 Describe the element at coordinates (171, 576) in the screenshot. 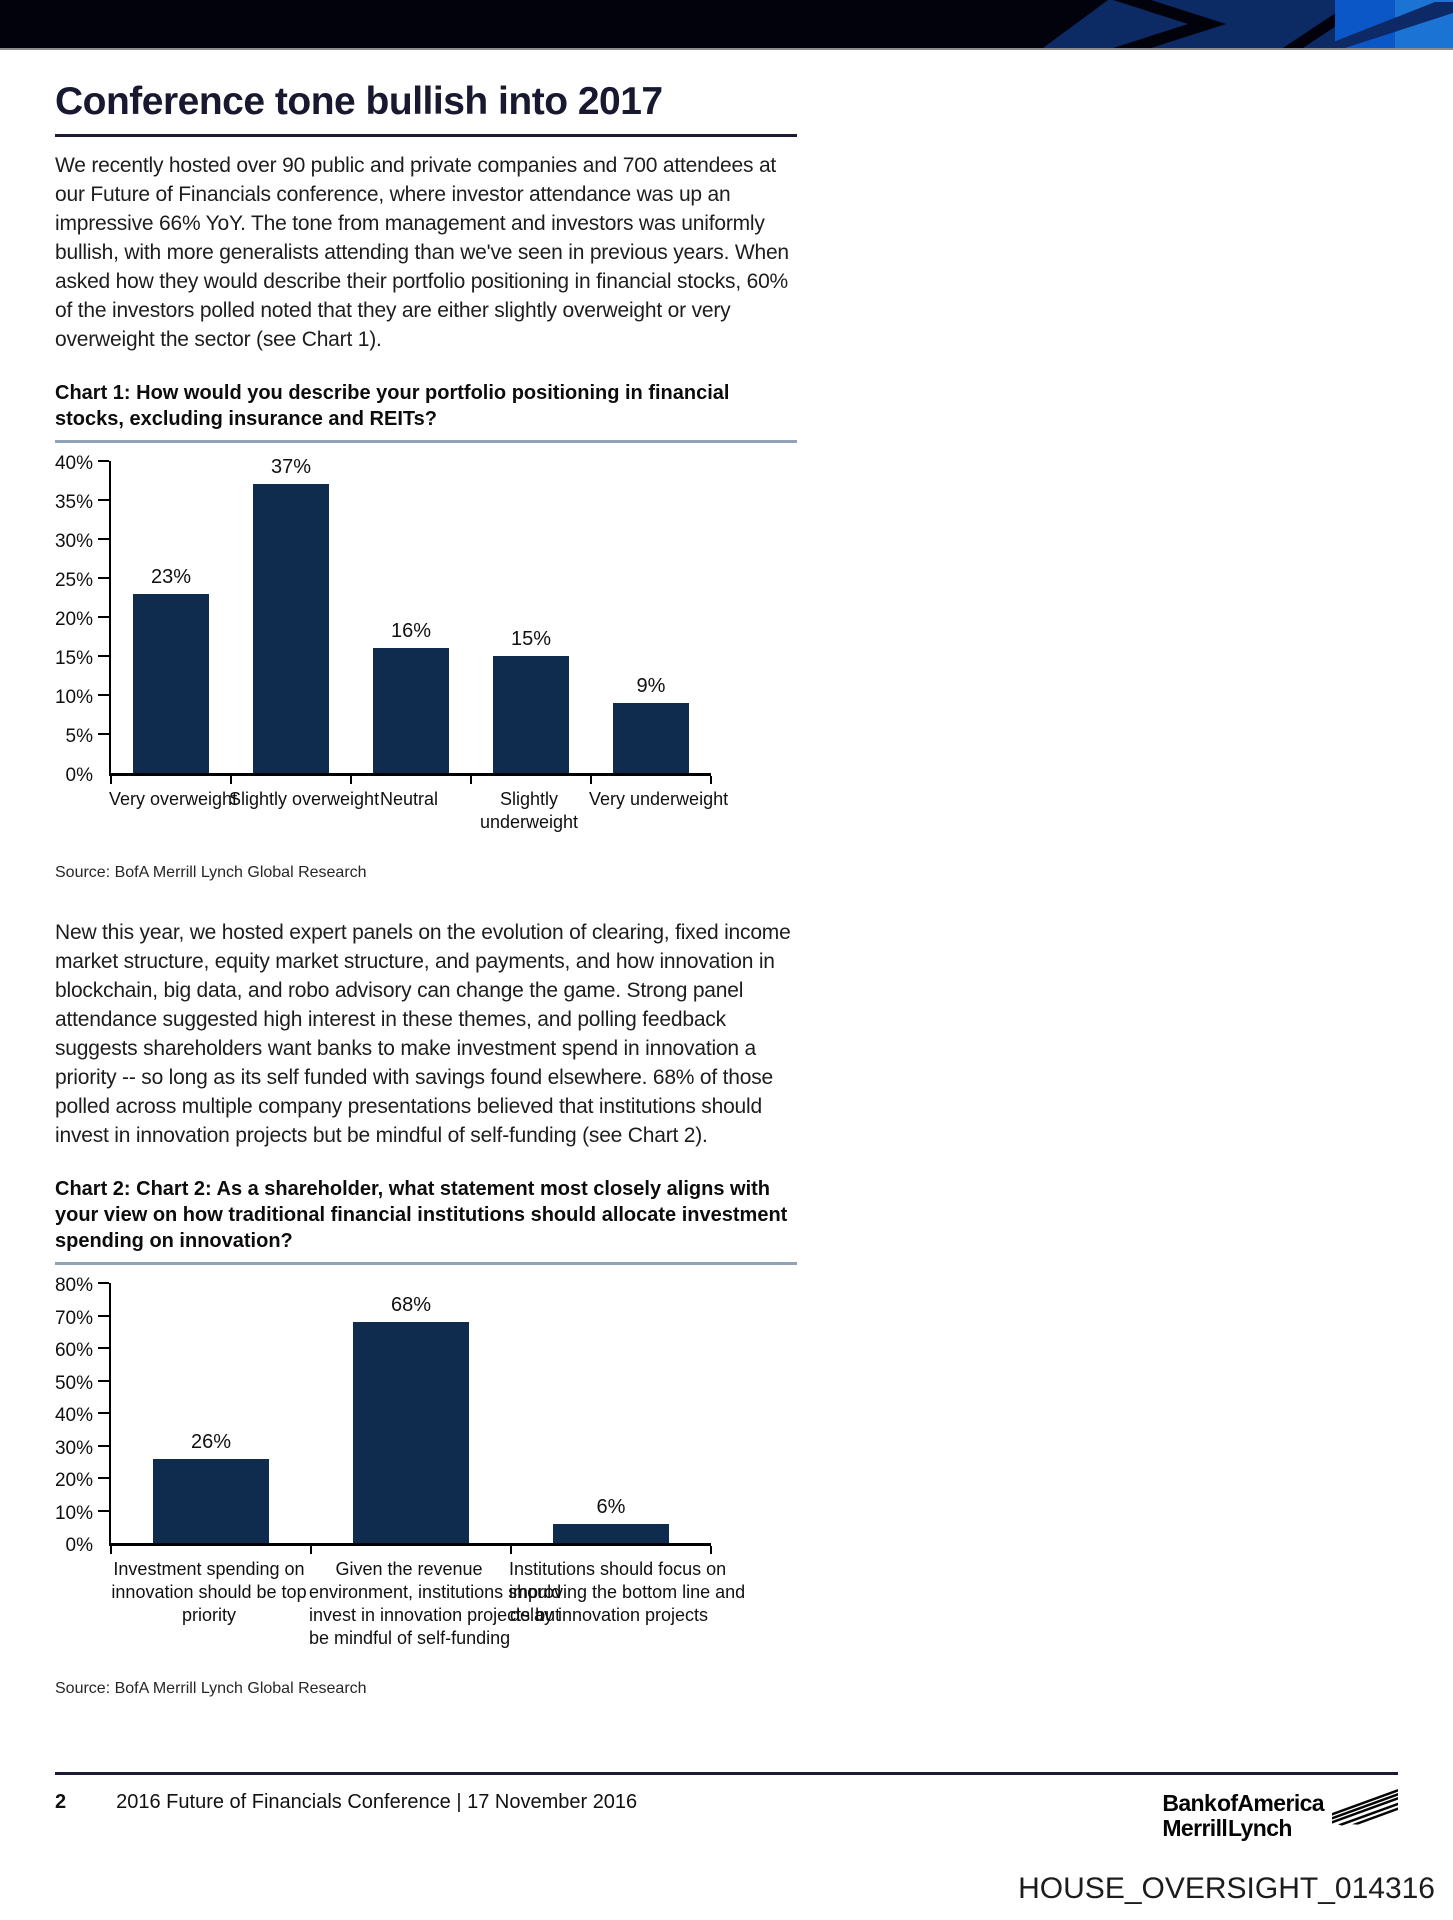

I see `bar-value-label: 23%` at that location.